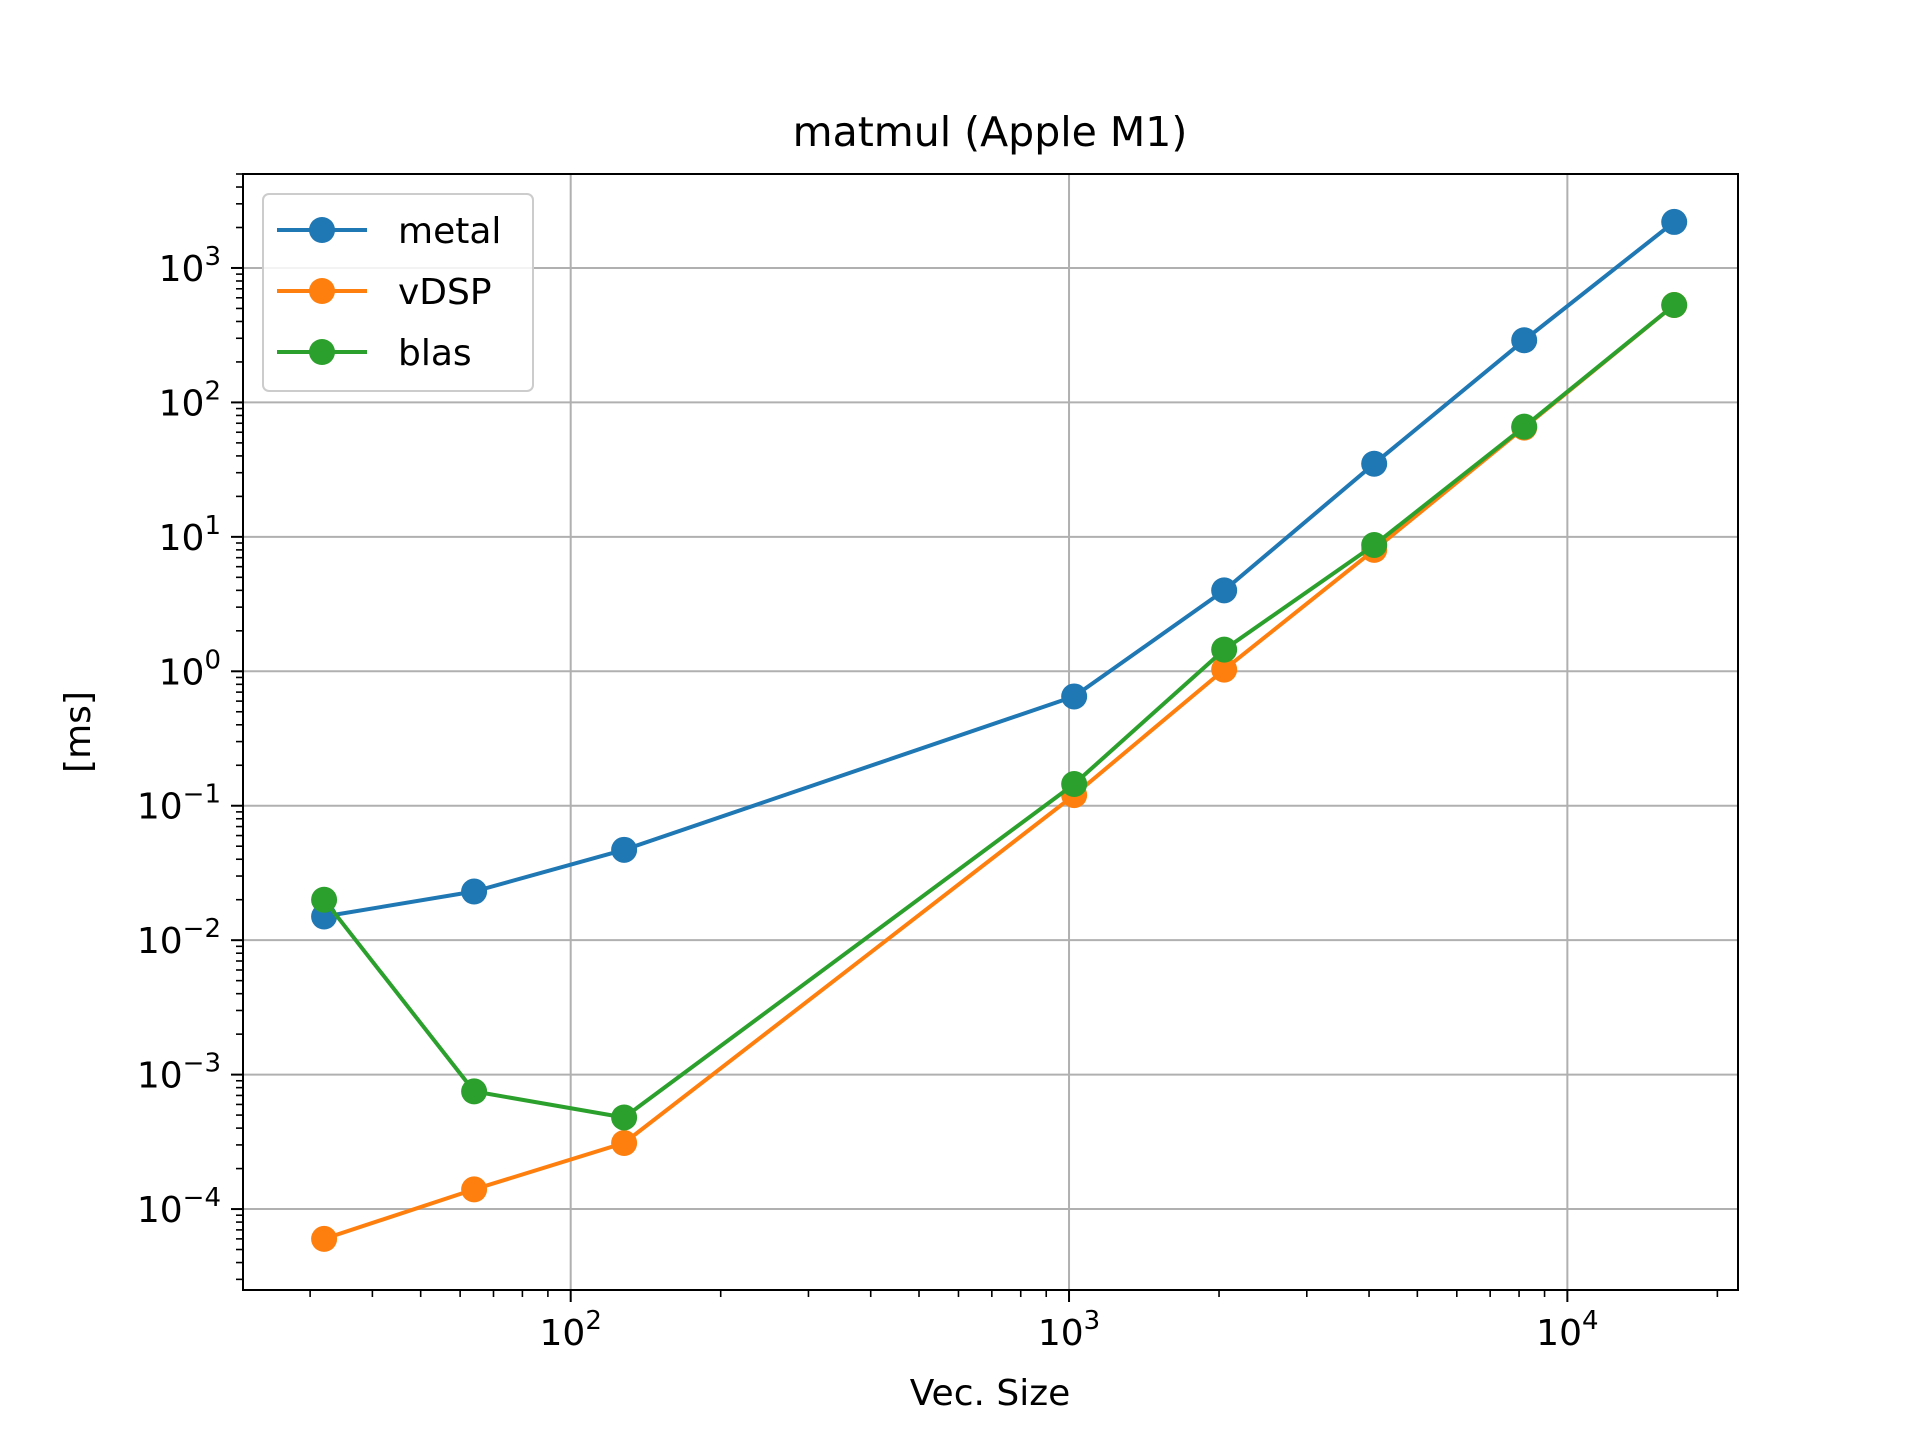  I want to click on x-tick-label: 10⁴, so click(1567, 1330).